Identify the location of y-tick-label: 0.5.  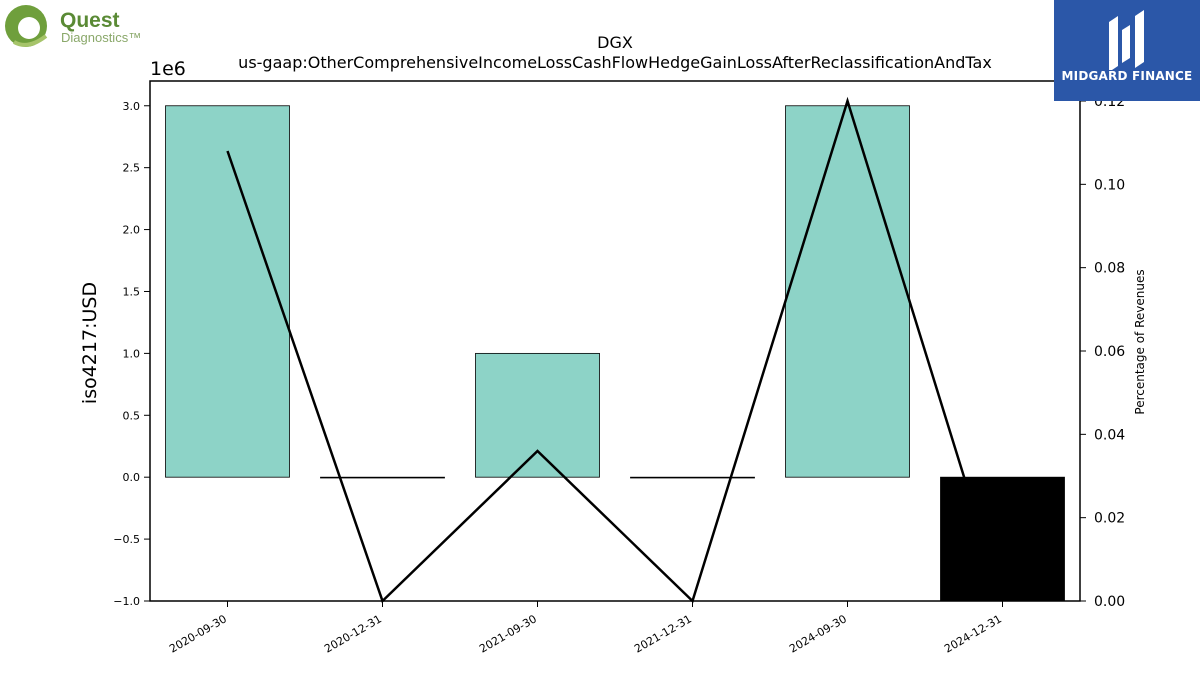
(132, 415).